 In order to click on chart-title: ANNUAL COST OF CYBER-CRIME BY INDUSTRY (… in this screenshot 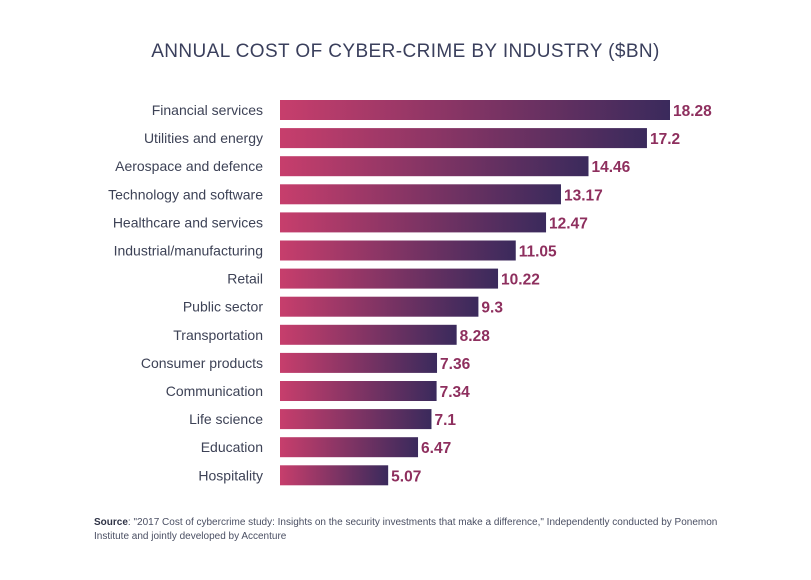, I will do `click(405, 51)`.